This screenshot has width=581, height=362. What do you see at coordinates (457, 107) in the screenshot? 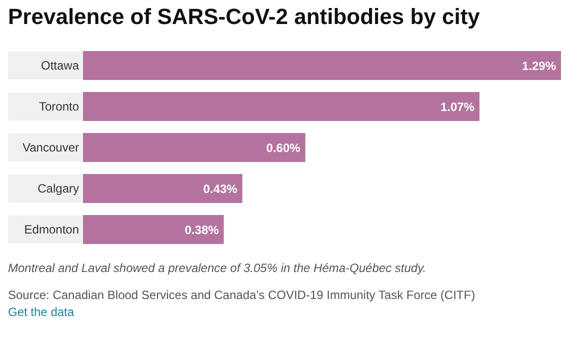
I see `data-label: 1.07%` at bounding box center [457, 107].